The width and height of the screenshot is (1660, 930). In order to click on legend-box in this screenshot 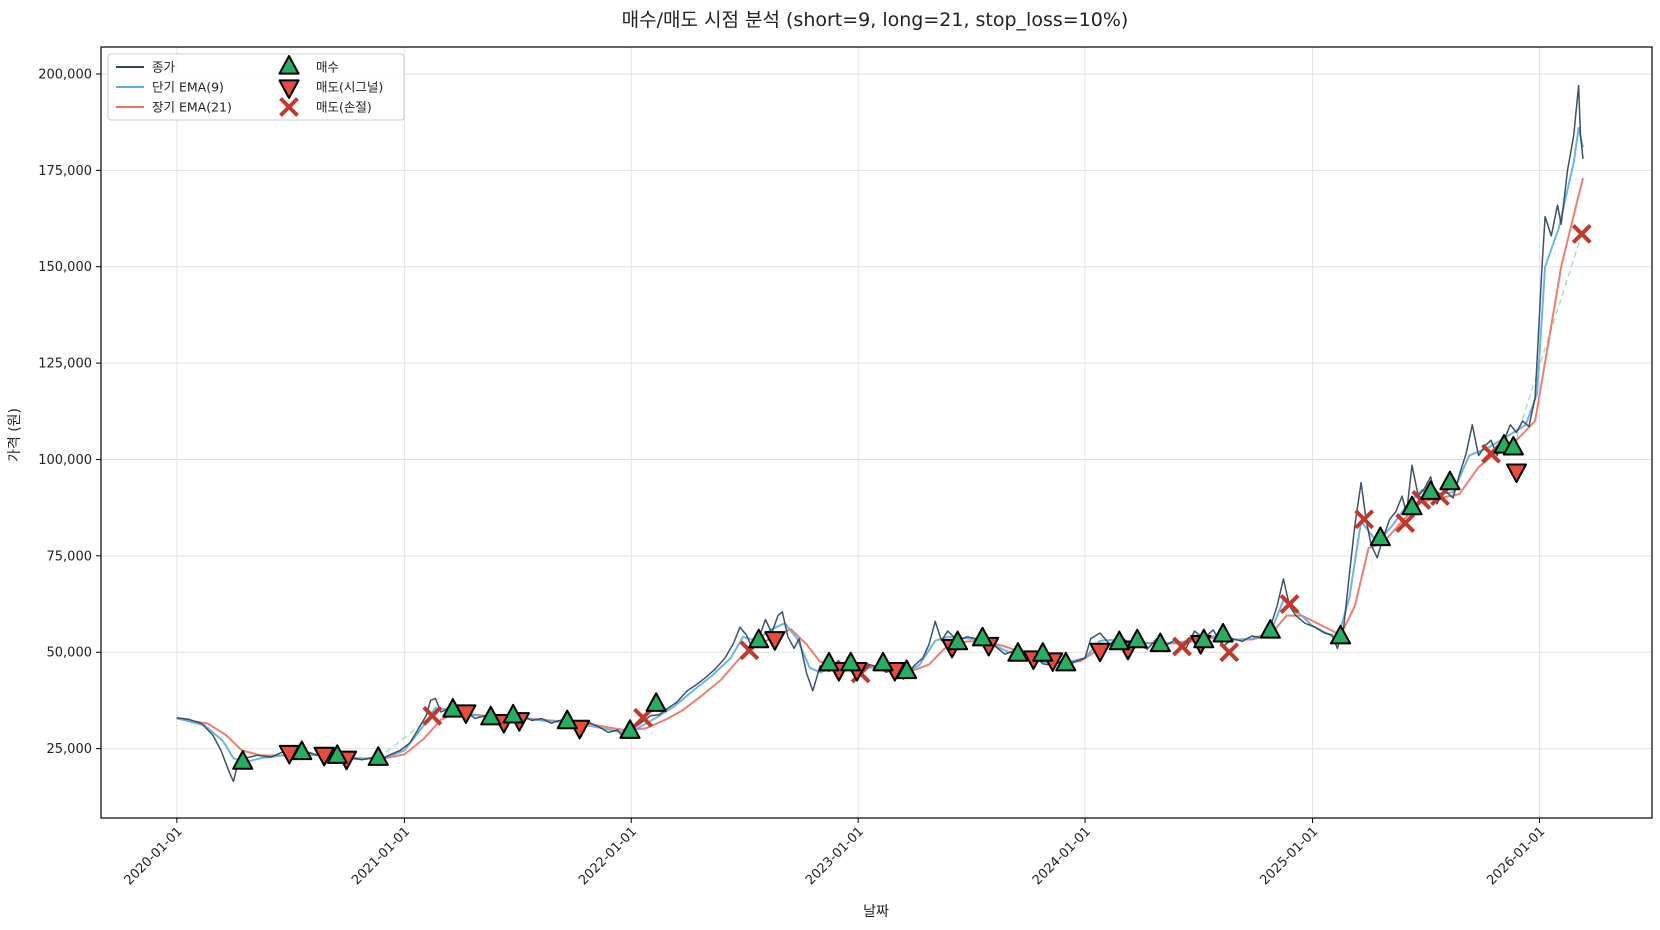, I will do `click(256, 87)`.